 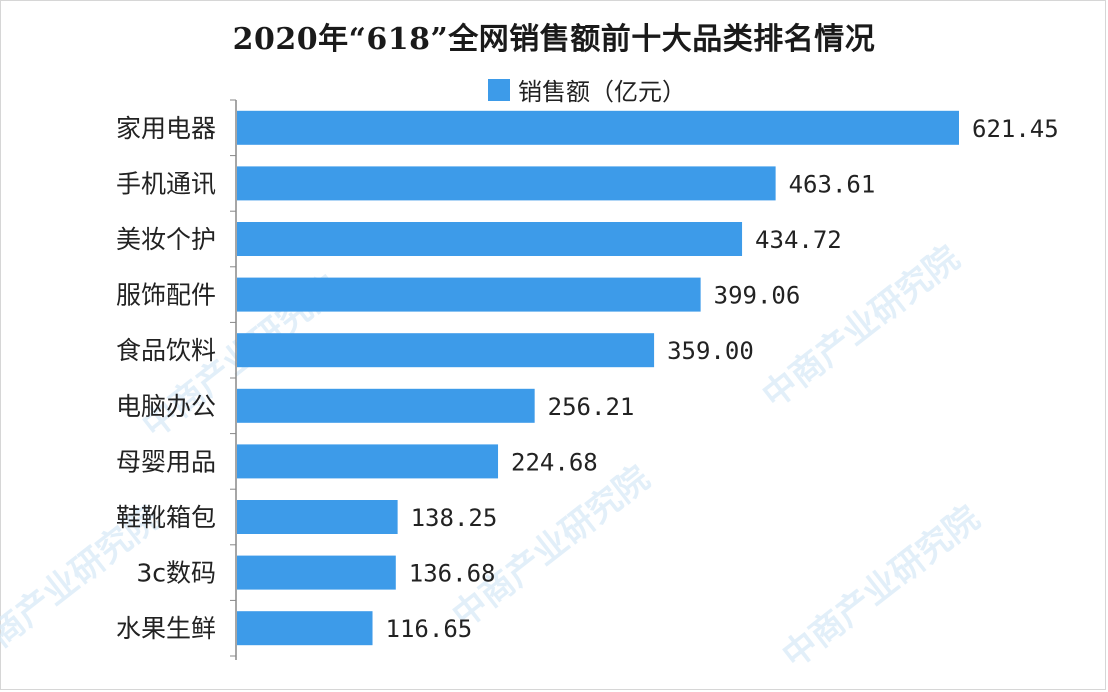 I want to click on category-label: 食品饮料, so click(x=166, y=350).